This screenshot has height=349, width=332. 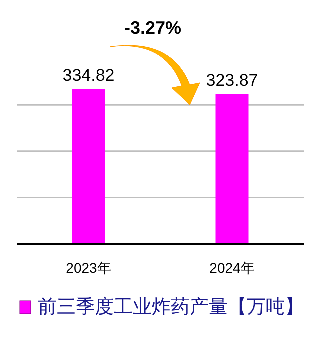 I want to click on legend-label: 前三季度工业炸药产量【万吨】, so click(x=171, y=307).